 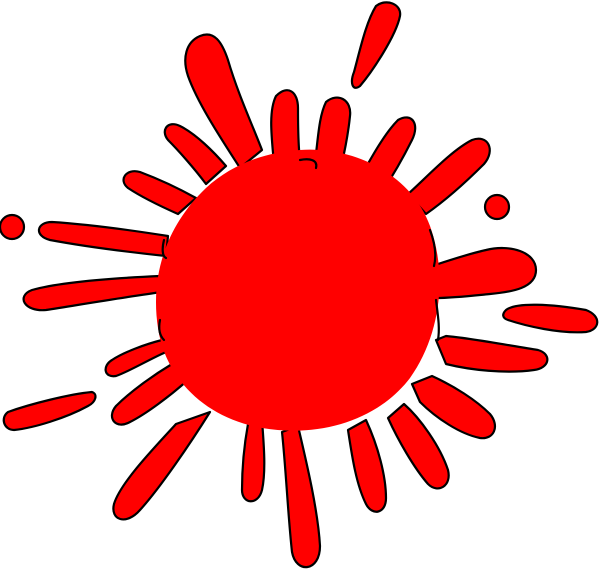 What do you see at coordinates (160, 193) in the screenshot?
I see `arm-left-top` at bounding box center [160, 193].